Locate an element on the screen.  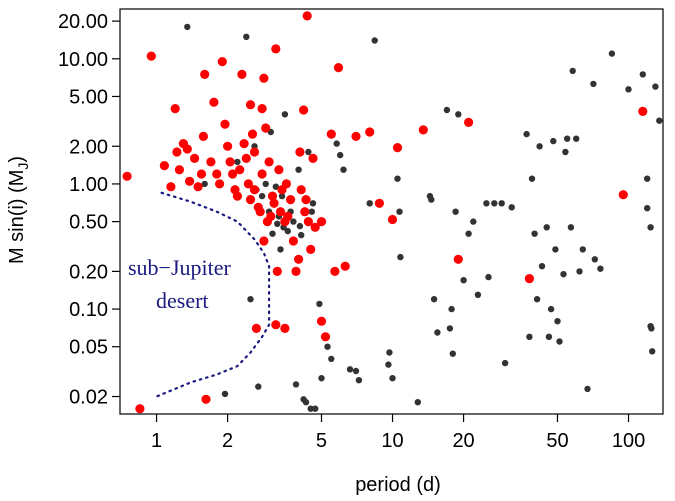
y-tick-label: 0.20 is located at coordinates (88, 272).